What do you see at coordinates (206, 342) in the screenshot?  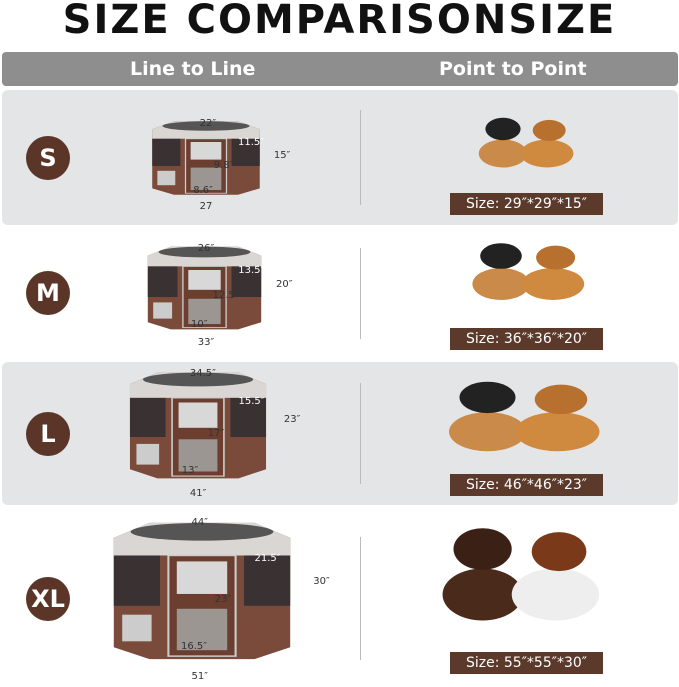 I see `dim-width: 33″` at bounding box center [206, 342].